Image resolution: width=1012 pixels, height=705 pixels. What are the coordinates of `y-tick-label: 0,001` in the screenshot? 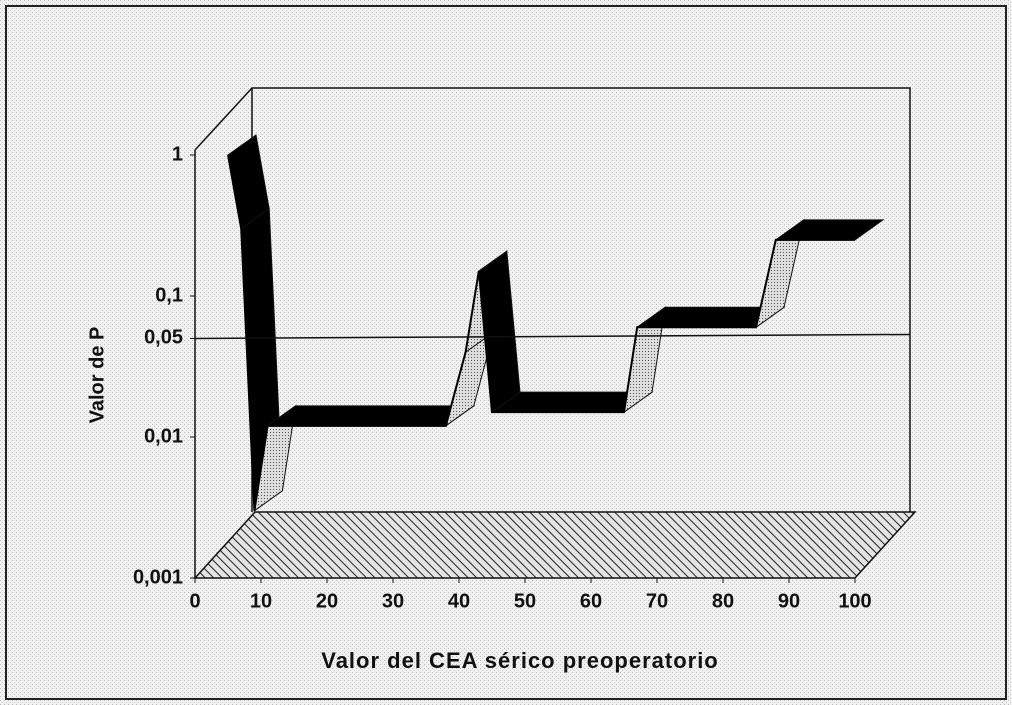 It's located at (158, 577).